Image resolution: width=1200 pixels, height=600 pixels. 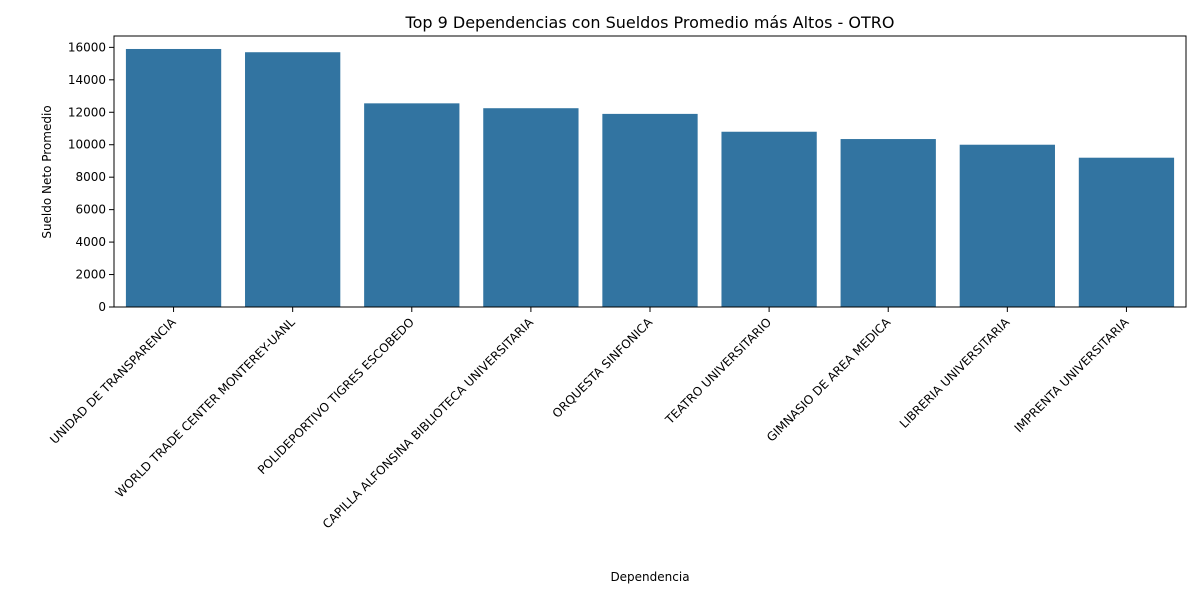 What do you see at coordinates (829, 380) in the screenshot?
I see `x-tick-label: GIMNASIO DE AREA MEDICA` at bounding box center [829, 380].